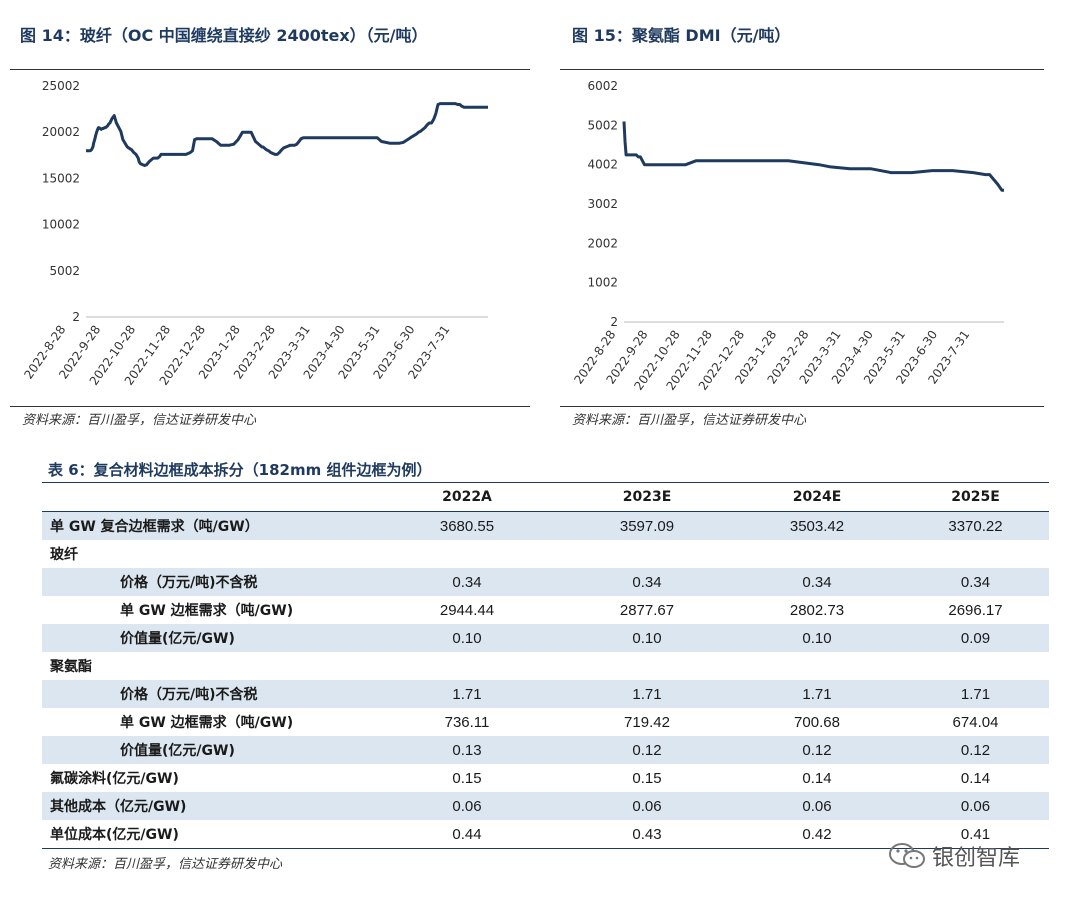  What do you see at coordinates (71, 667) in the screenshot?
I see `row-label: 聚氨酯` at bounding box center [71, 667].